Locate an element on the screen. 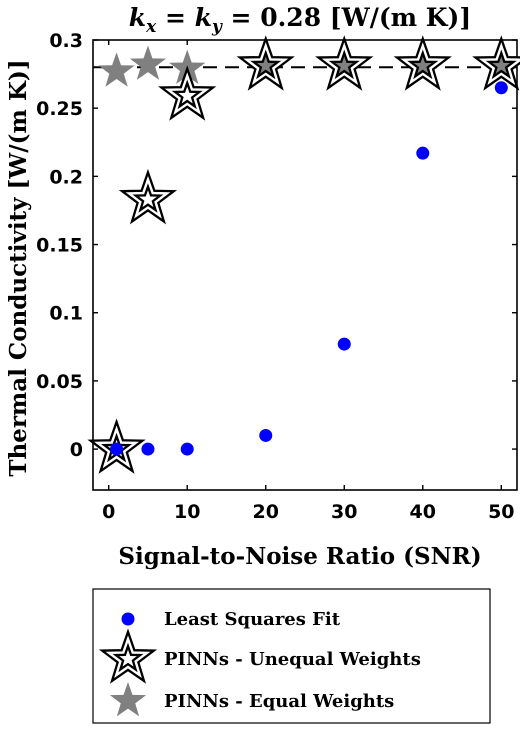  x-axis-label: Signal-to-Noise Ratio (SNR) is located at coordinates (299, 556).